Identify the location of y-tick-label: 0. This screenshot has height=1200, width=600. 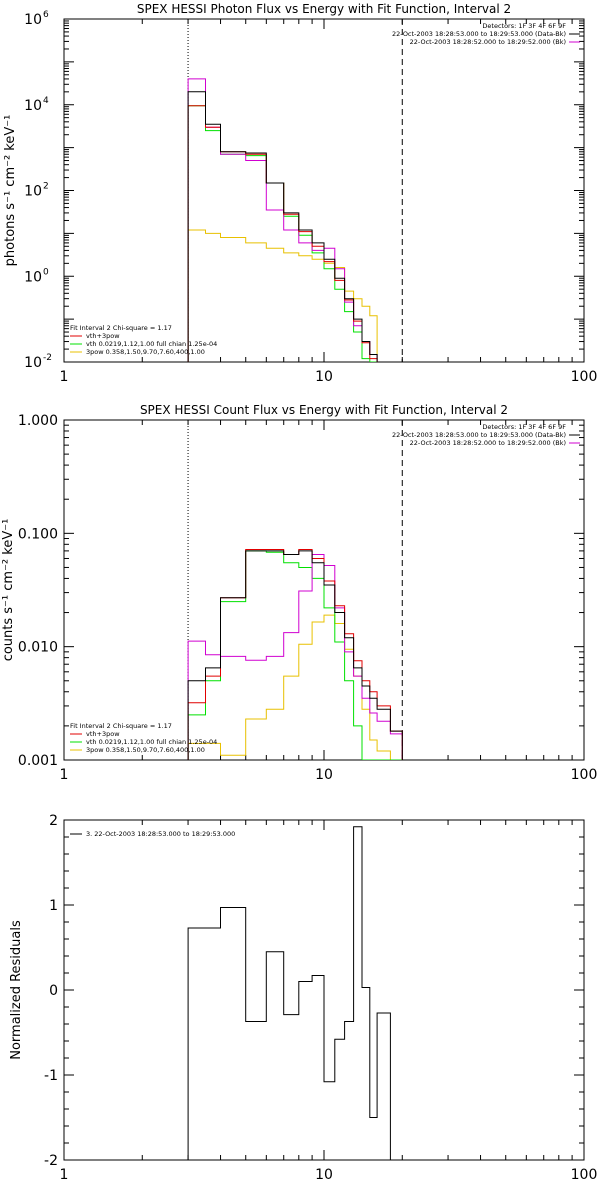
(53, 991).